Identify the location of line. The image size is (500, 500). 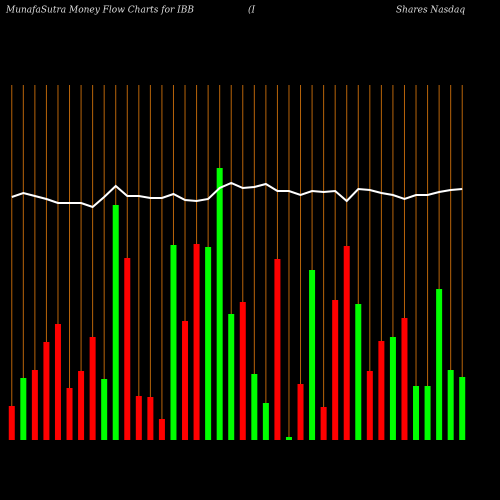
(237, 195).